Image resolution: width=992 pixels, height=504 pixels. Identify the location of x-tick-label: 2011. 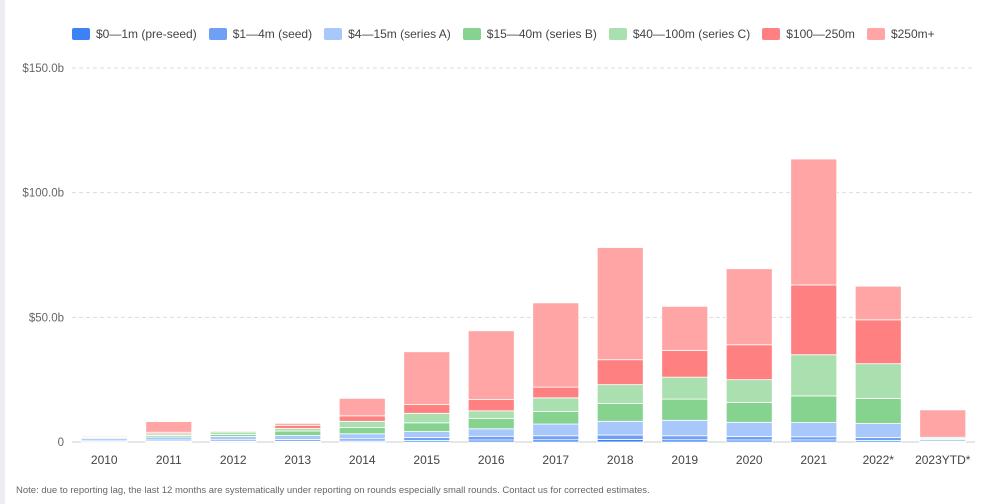
(169, 460).